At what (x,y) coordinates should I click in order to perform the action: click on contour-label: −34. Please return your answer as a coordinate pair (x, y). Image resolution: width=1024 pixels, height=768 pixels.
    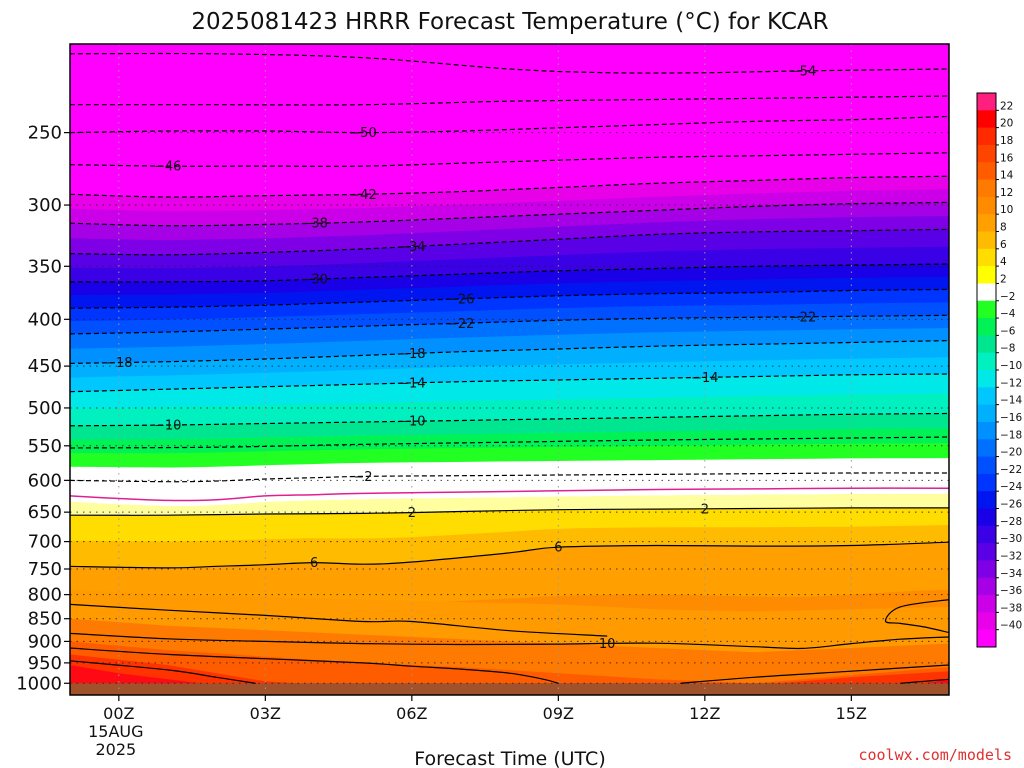
    Looking at the image, I should click on (411, 247).